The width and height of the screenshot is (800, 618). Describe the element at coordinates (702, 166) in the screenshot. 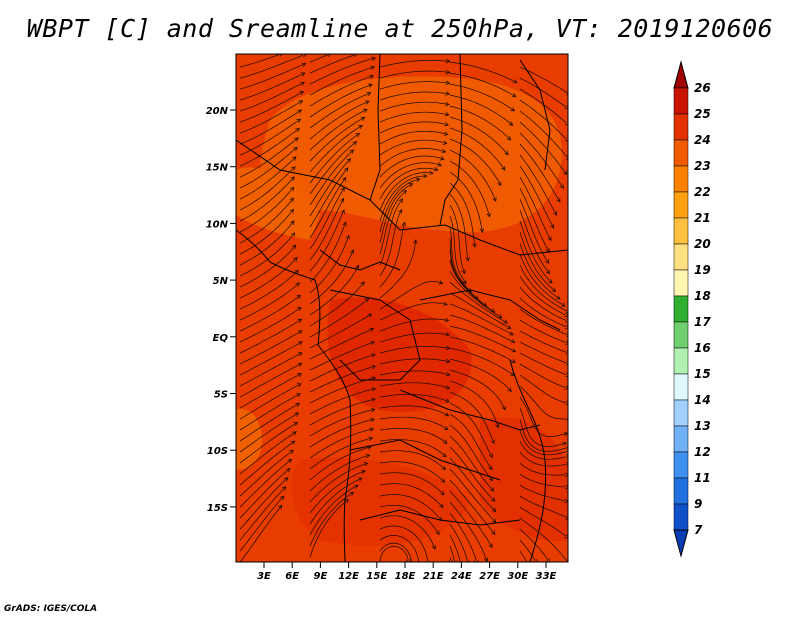

I see `colorbar-label: 23` at that location.